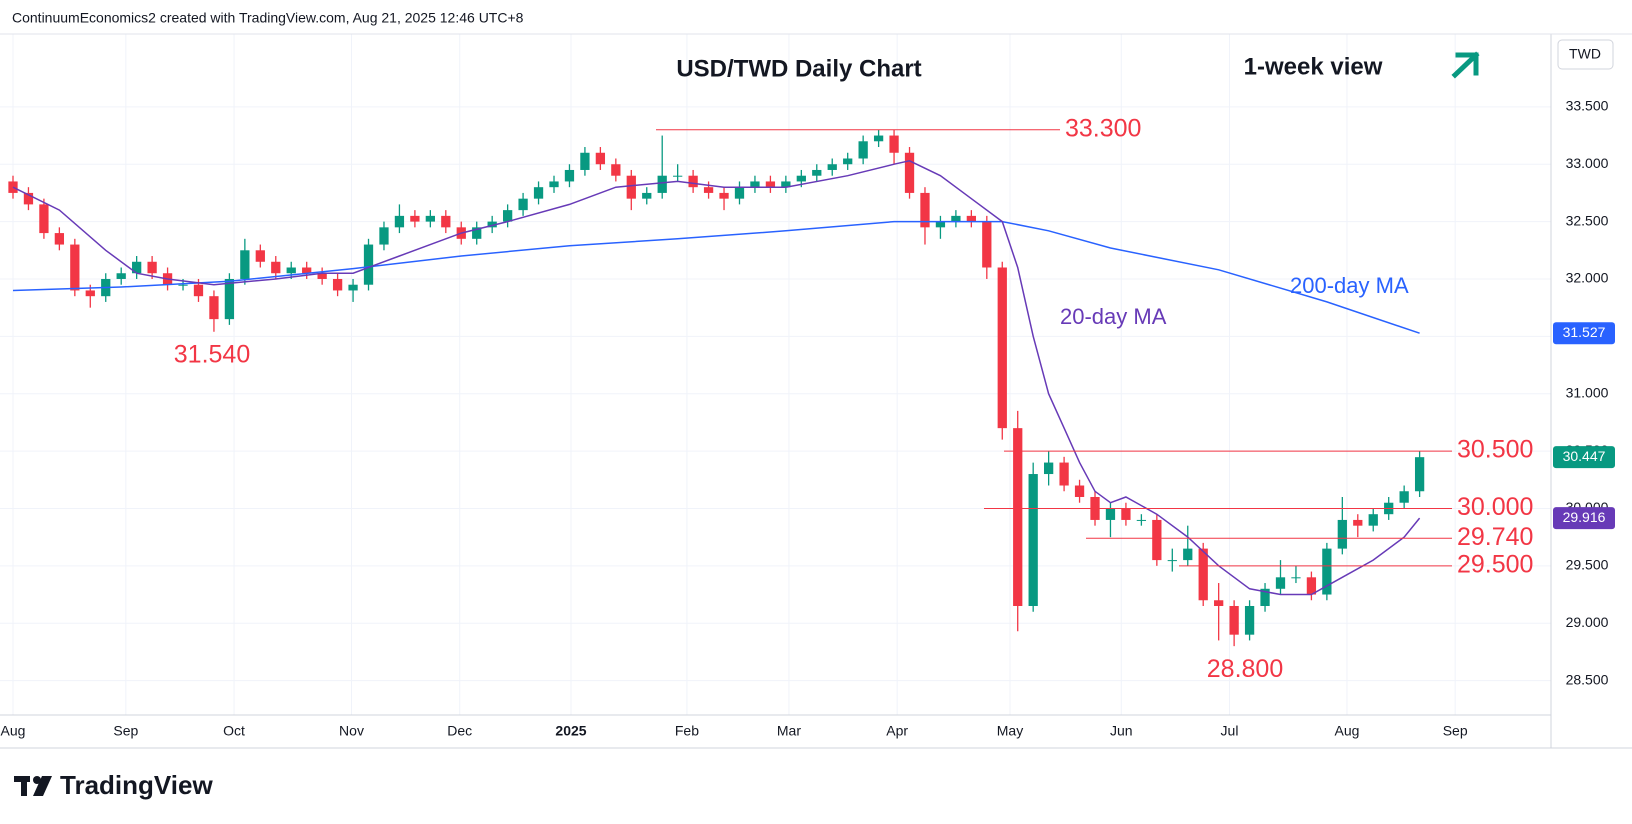  What do you see at coordinates (1587, 106) in the screenshot?
I see `y-tick-label: 33.500` at bounding box center [1587, 106].